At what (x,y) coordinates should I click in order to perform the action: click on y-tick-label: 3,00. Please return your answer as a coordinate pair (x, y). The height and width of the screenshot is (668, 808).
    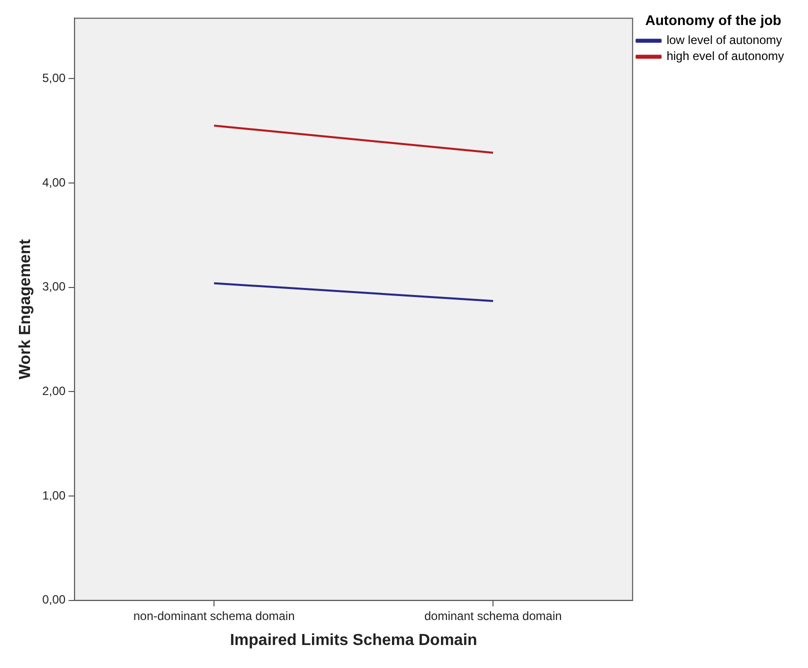
    Looking at the image, I should click on (54, 287).